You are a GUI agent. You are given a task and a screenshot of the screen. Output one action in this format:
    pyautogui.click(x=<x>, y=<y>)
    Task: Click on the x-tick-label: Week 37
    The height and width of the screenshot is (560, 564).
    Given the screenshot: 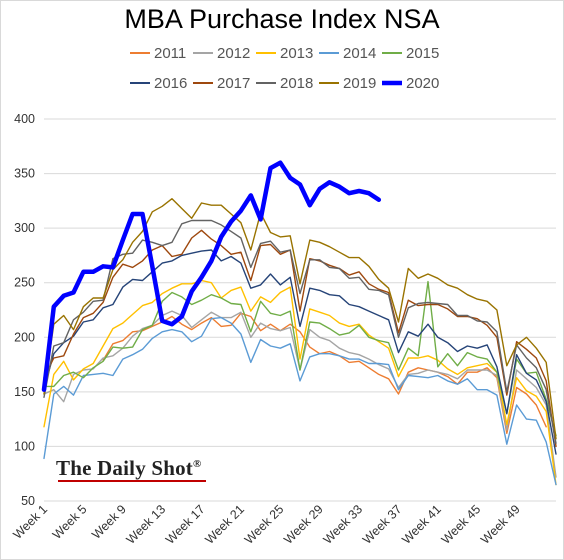 What is the action you would take?
    pyautogui.click(x=382, y=524)
    